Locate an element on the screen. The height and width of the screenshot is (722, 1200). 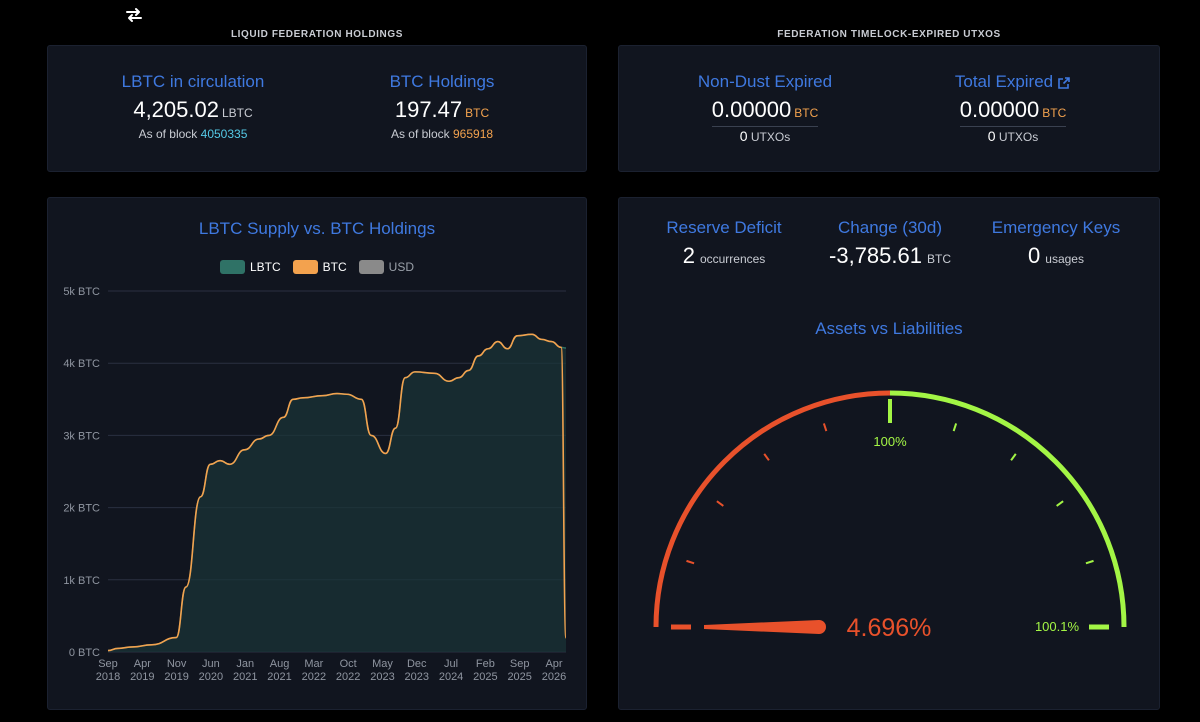
total-expired-value: 0.00000 BTC is located at coordinates (1013, 112).